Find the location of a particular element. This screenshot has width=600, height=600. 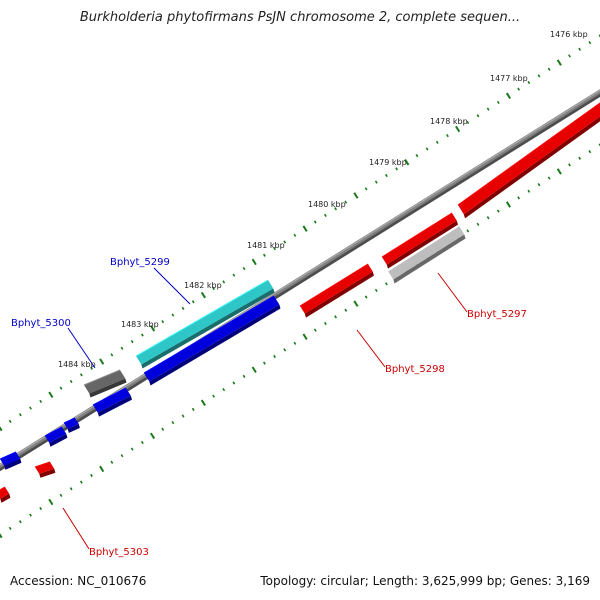

gene-bphyt-5299-face is located at coordinates (205, 322).